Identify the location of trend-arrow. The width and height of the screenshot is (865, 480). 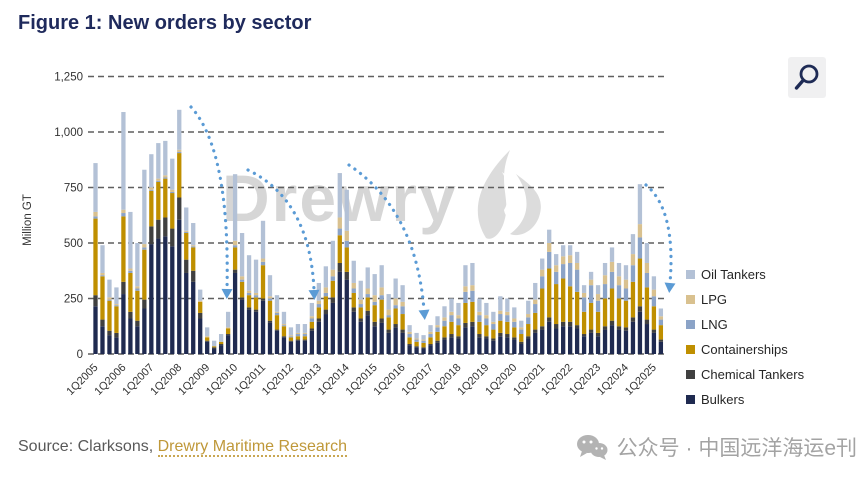
(658, 234).